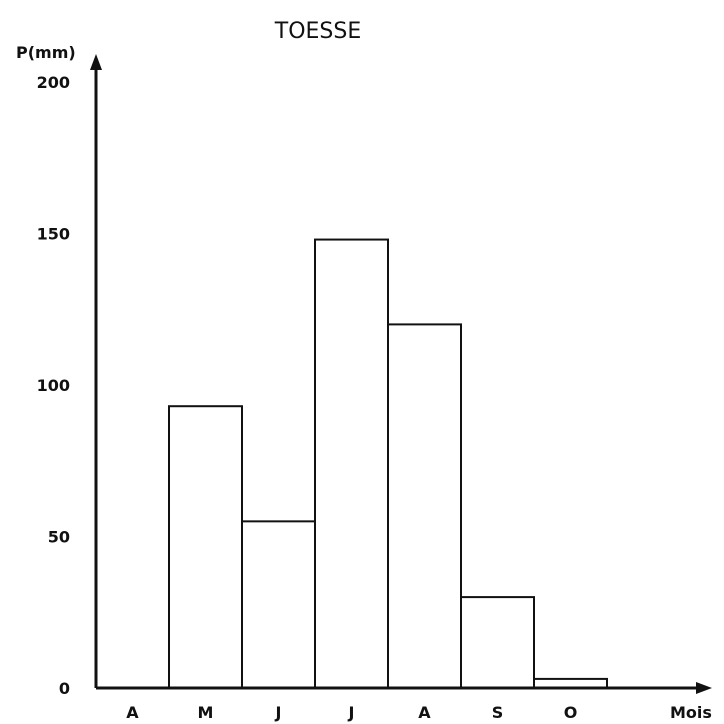 Image resolution: width=724 pixels, height=724 pixels. What do you see at coordinates (206, 712) in the screenshot?
I see `x-tick-label: M` at bounding box center [206, 712].